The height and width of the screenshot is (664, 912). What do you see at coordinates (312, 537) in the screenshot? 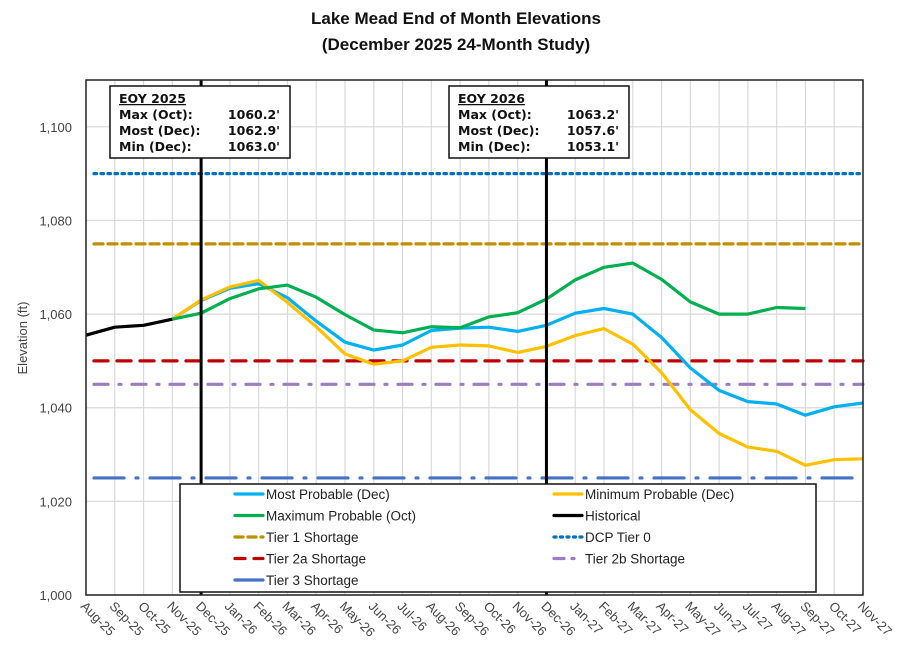
I see `legend-label-tier-1-shortage: Tier 1 Shortage` at bounding box center [312, 537].